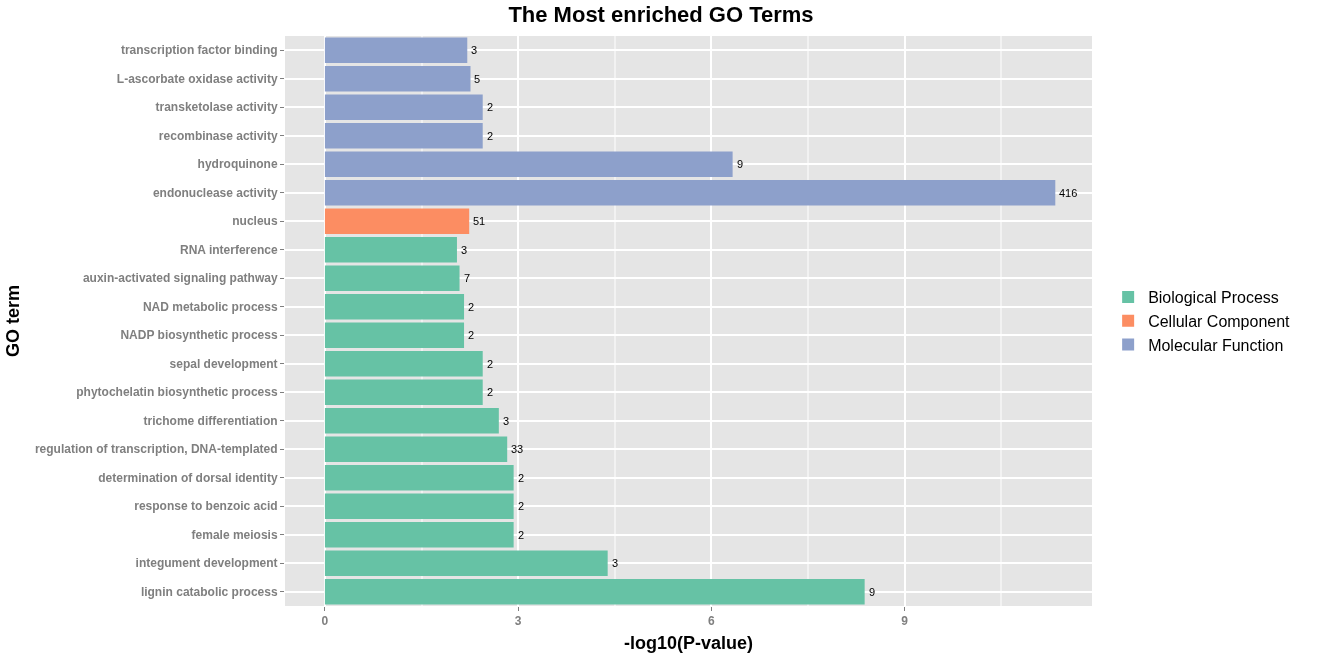 This screenshot has width=1322, height=656. I want to click on annotation: 51, so click(479, 221).